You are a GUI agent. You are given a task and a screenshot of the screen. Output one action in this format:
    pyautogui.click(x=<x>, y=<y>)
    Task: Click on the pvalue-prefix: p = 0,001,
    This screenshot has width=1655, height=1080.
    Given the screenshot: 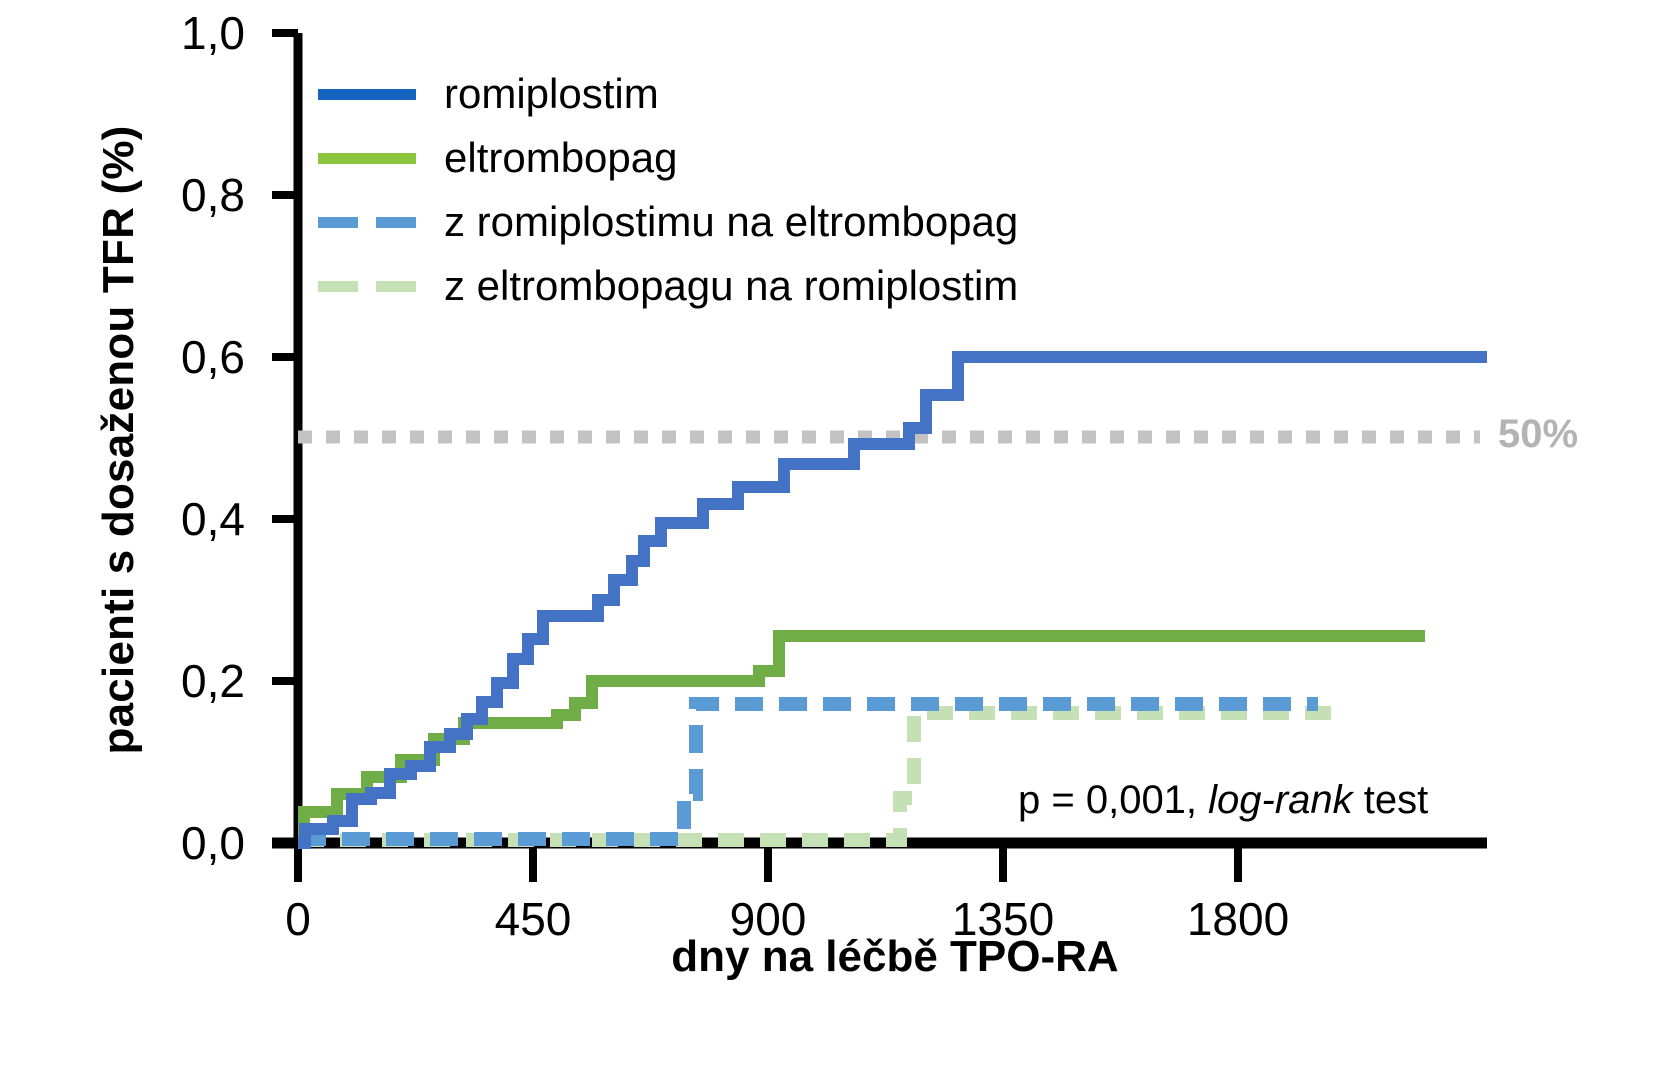 What is the action you would take?
    pyautogui.click(x=1113, y=800)
    